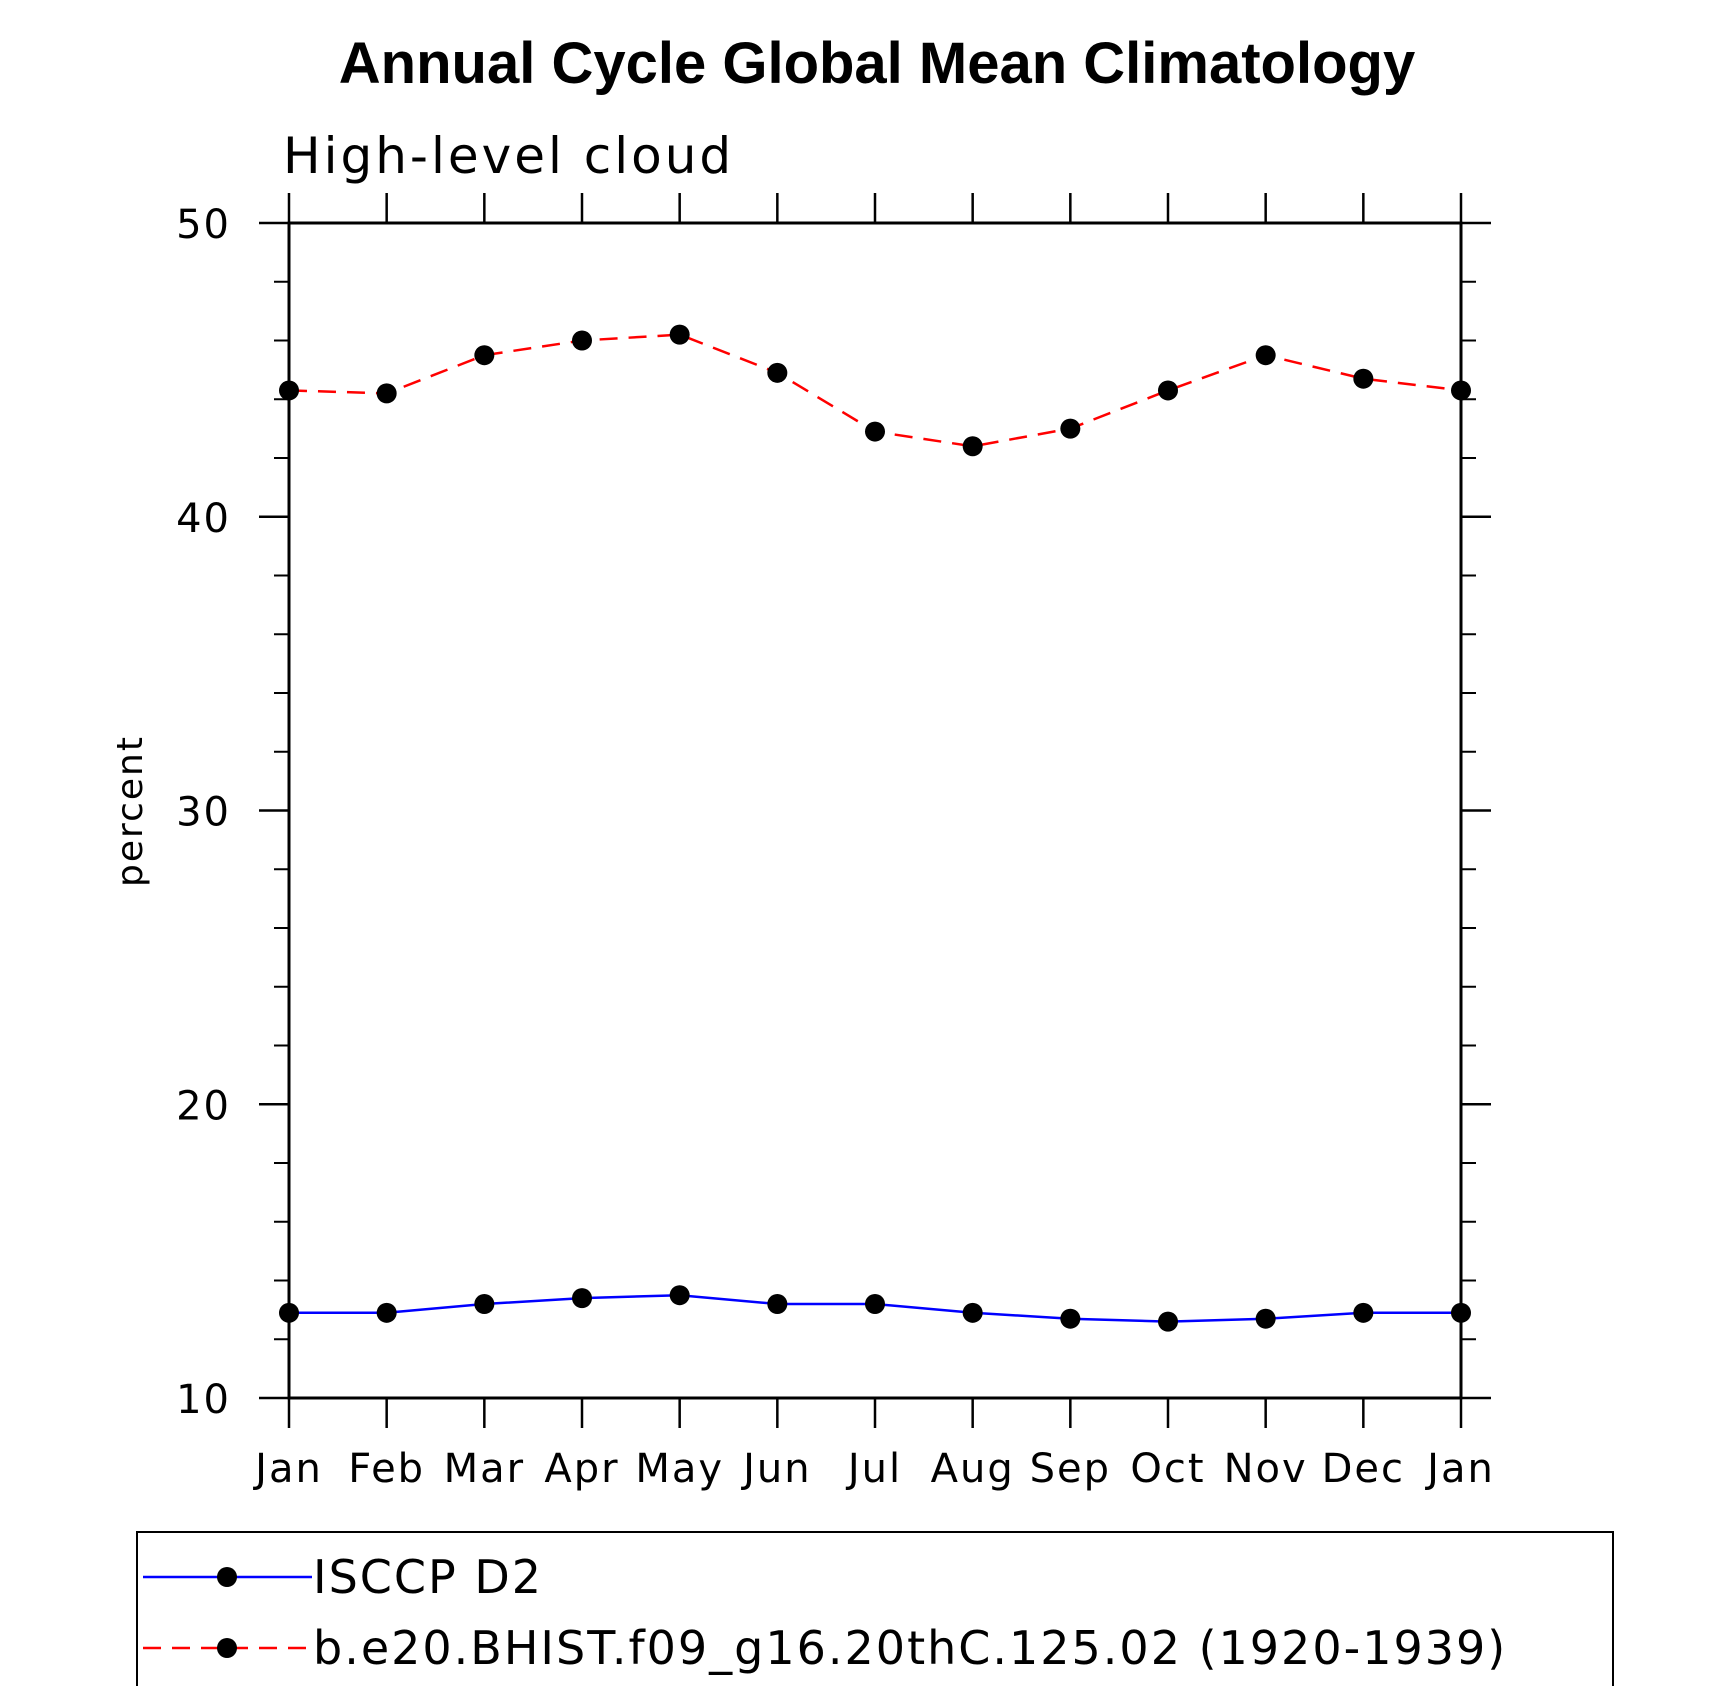  What do you see at coordinates (581, 1469) in the screenshot?
I see `x-tick-label: Apr` at bounding box center [581, 1469].